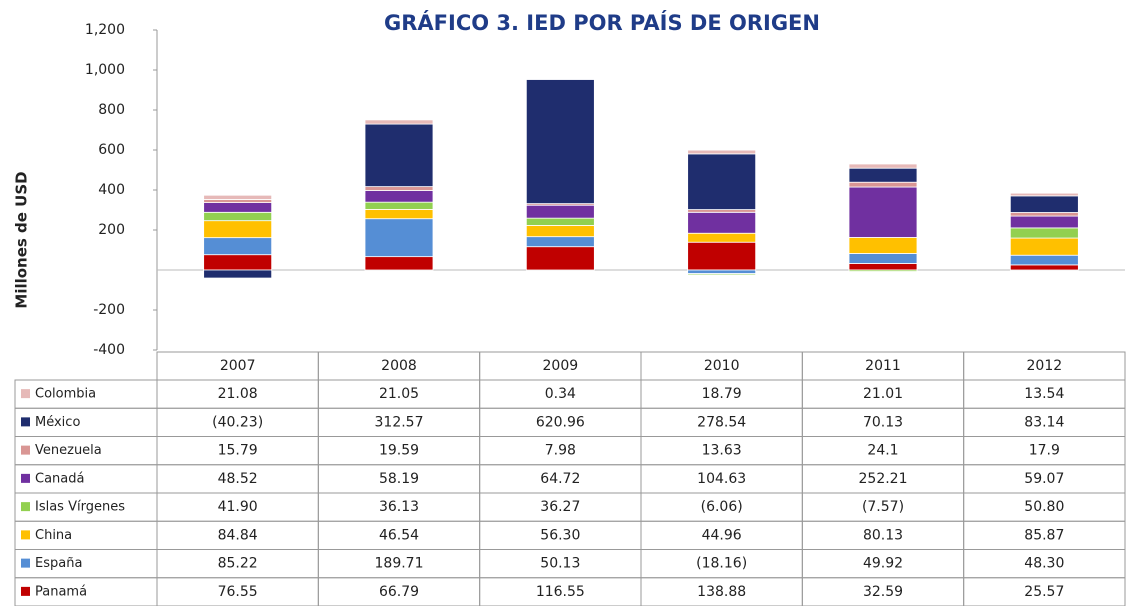  Describe the element at coordinates (883, 479) in the screenshot. I see `data-label: 252.21` at that location.